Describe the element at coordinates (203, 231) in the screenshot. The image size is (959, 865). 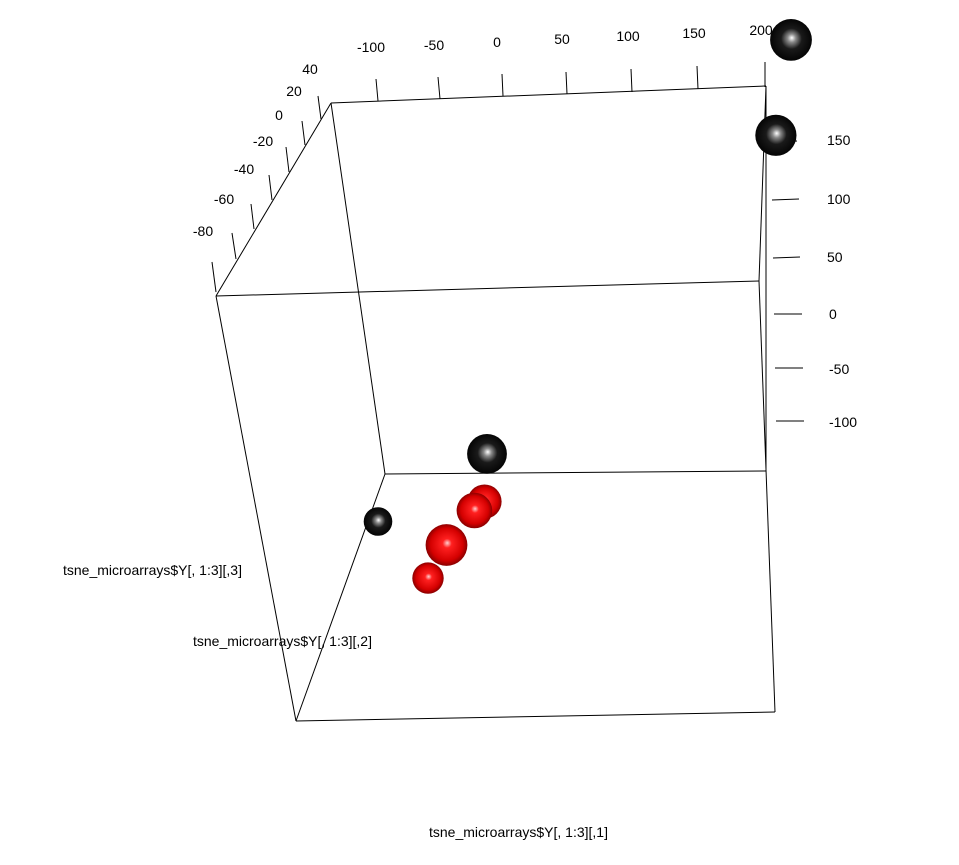
I see `y-tick-label: -80` at that location.